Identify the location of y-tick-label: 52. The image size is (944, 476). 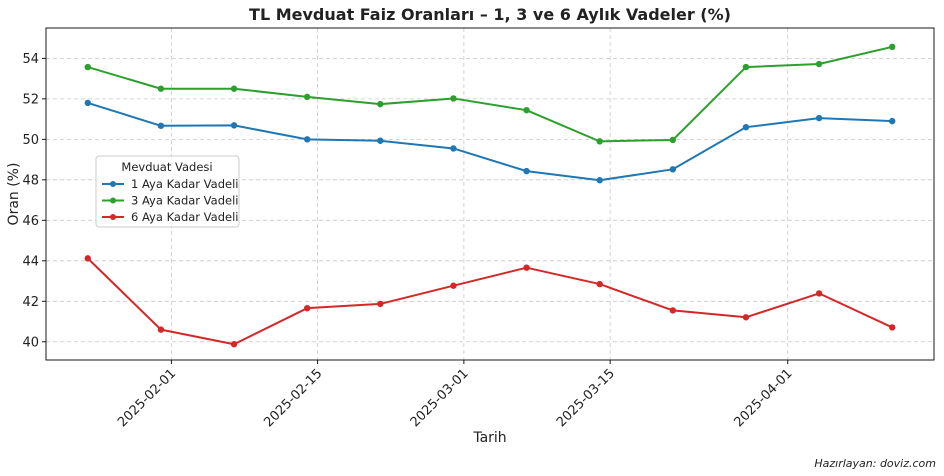
(30, 99).